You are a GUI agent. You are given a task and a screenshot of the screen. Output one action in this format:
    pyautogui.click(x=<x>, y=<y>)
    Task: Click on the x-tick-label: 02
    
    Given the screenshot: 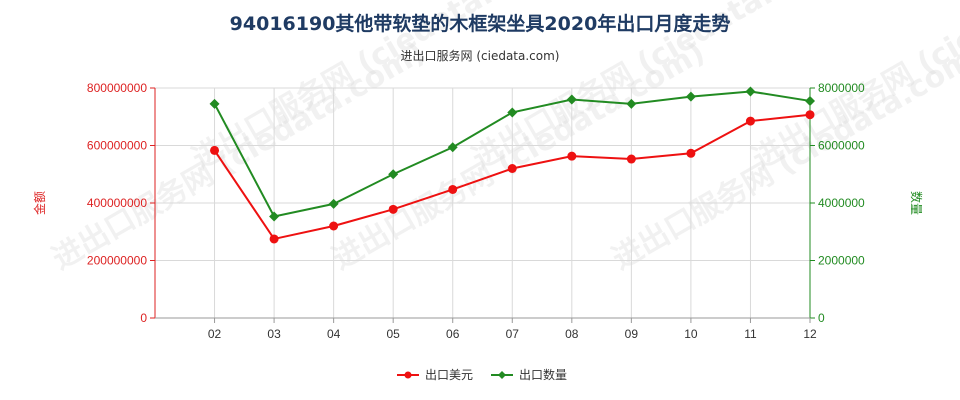 What is the action you would take?
    pyautogui.click(x=215, y=334)
    